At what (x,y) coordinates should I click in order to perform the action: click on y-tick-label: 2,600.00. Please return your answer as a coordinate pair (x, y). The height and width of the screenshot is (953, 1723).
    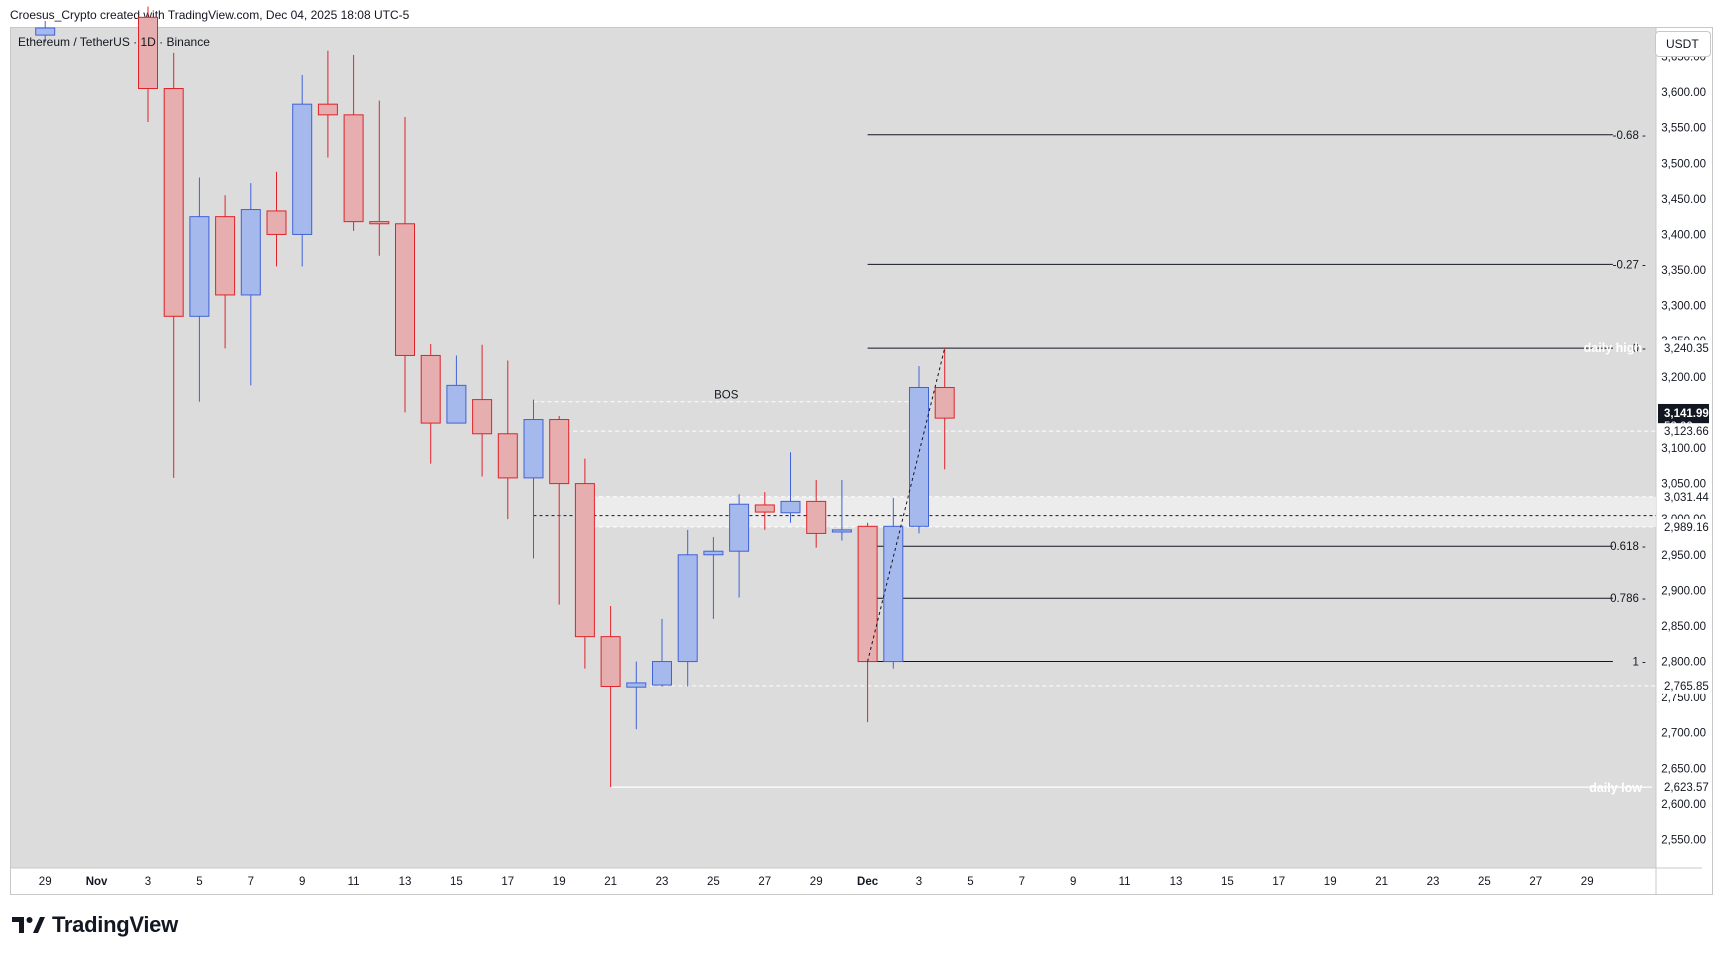
    Looking at the image, I should click on (1683, 805).